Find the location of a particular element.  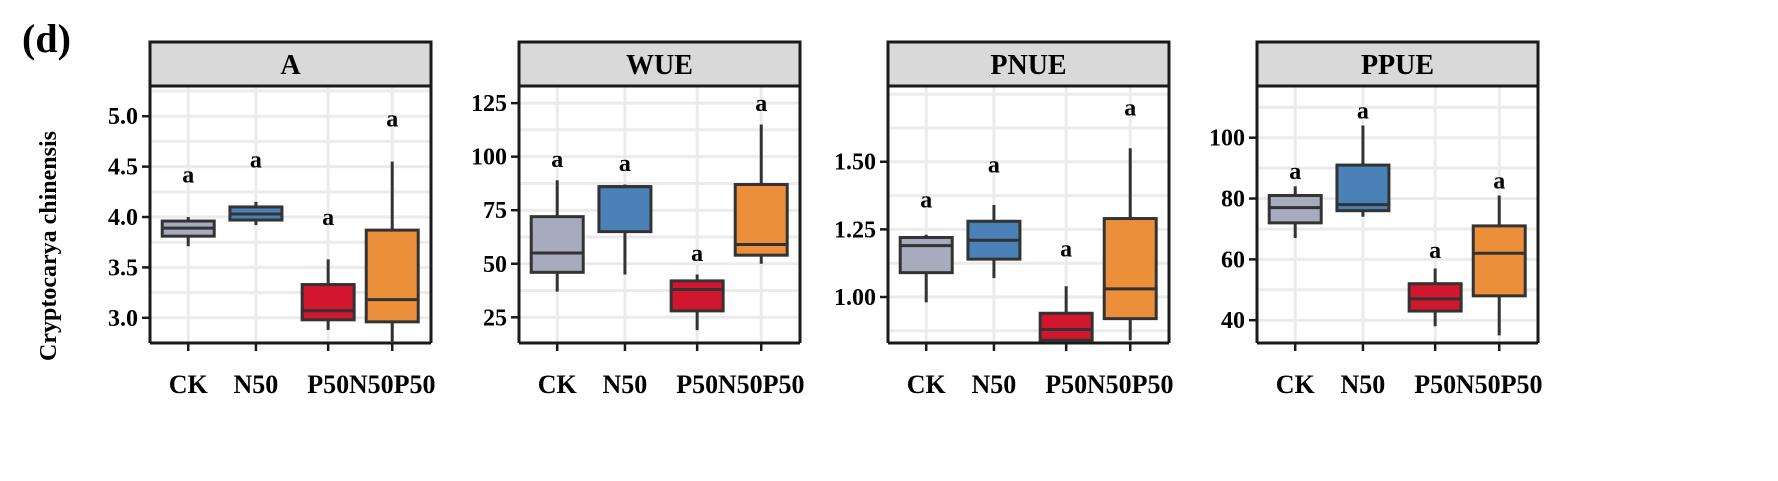

y-tick-label: 3.0 is located at coordinates (123, 319).